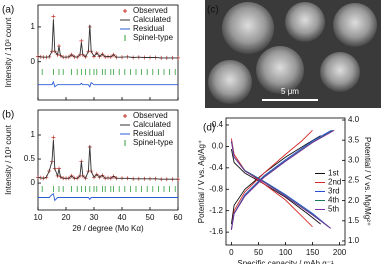 The image size is (386, 264). What do you see at coordinates (38, 217) in the screenshot?
I see `x-tick-label: 10` at bounding box center [38, 217].